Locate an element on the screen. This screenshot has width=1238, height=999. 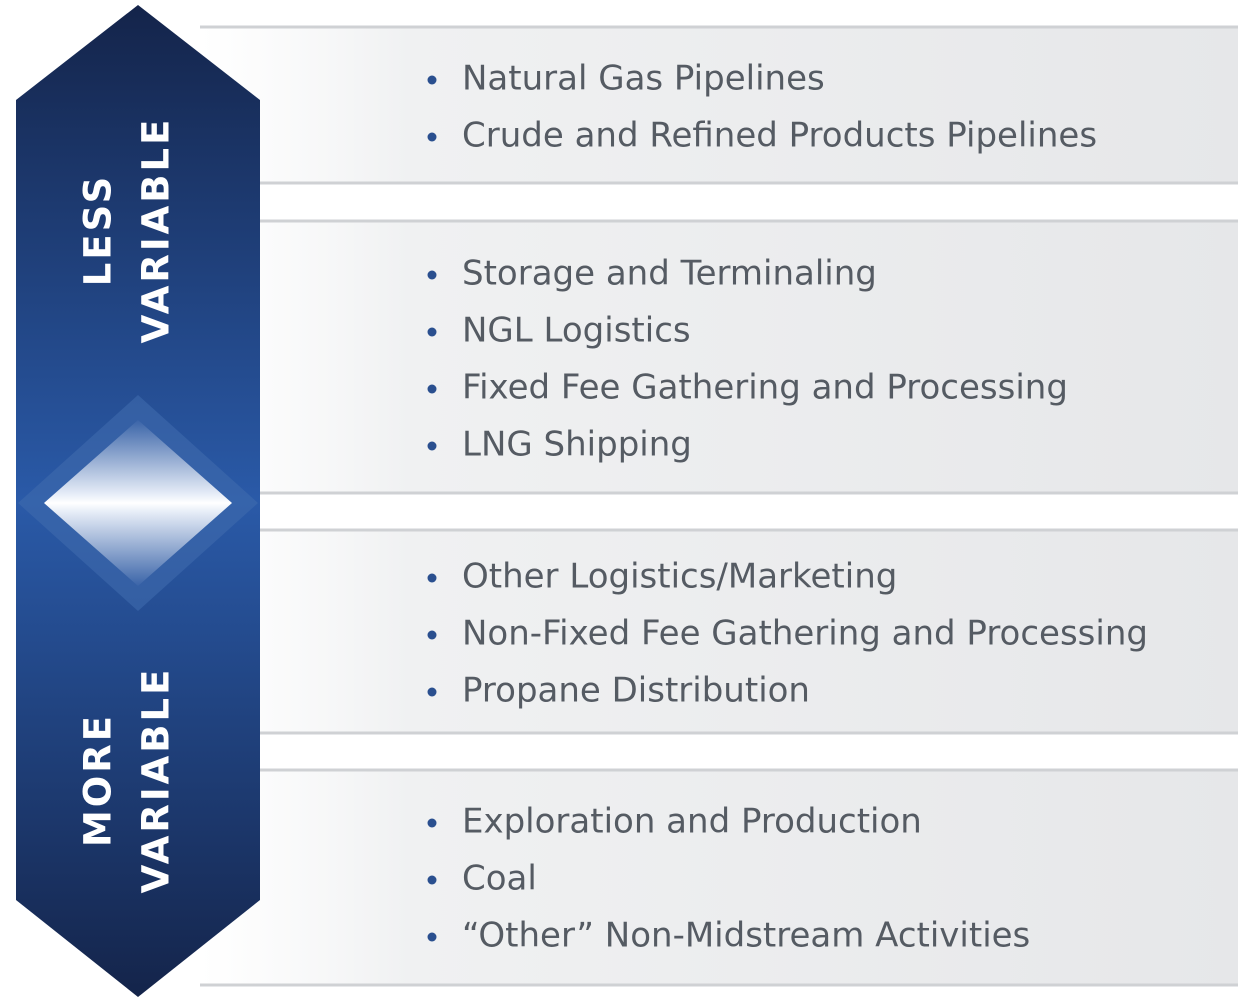
list-item: Fixed Fee Gathering and Processing is located at coordinates (765, 388).